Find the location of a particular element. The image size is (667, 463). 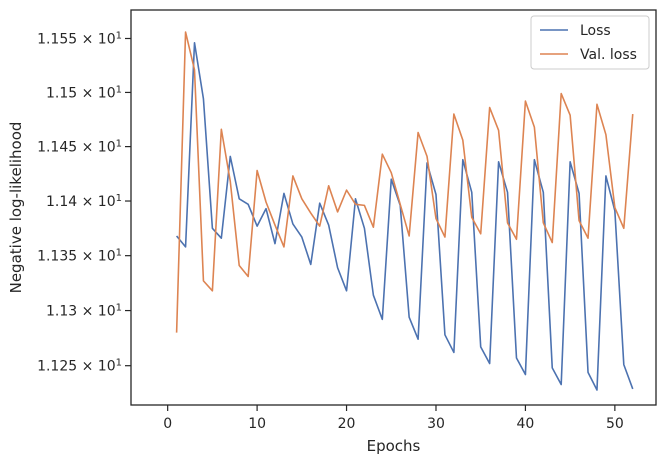

y-tick-label: 1.155 × 10¹ is located at coordinates (79, 39).